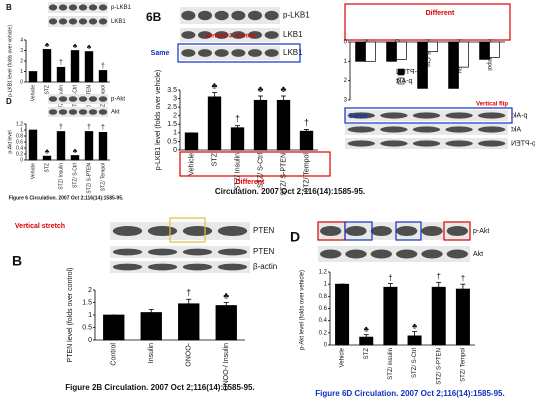 This screenshot has width=535, height=400. What do you see at coordinates (440, 13) in the screenshot?
I see `annotation: Different` at bounding box center [440, 13].